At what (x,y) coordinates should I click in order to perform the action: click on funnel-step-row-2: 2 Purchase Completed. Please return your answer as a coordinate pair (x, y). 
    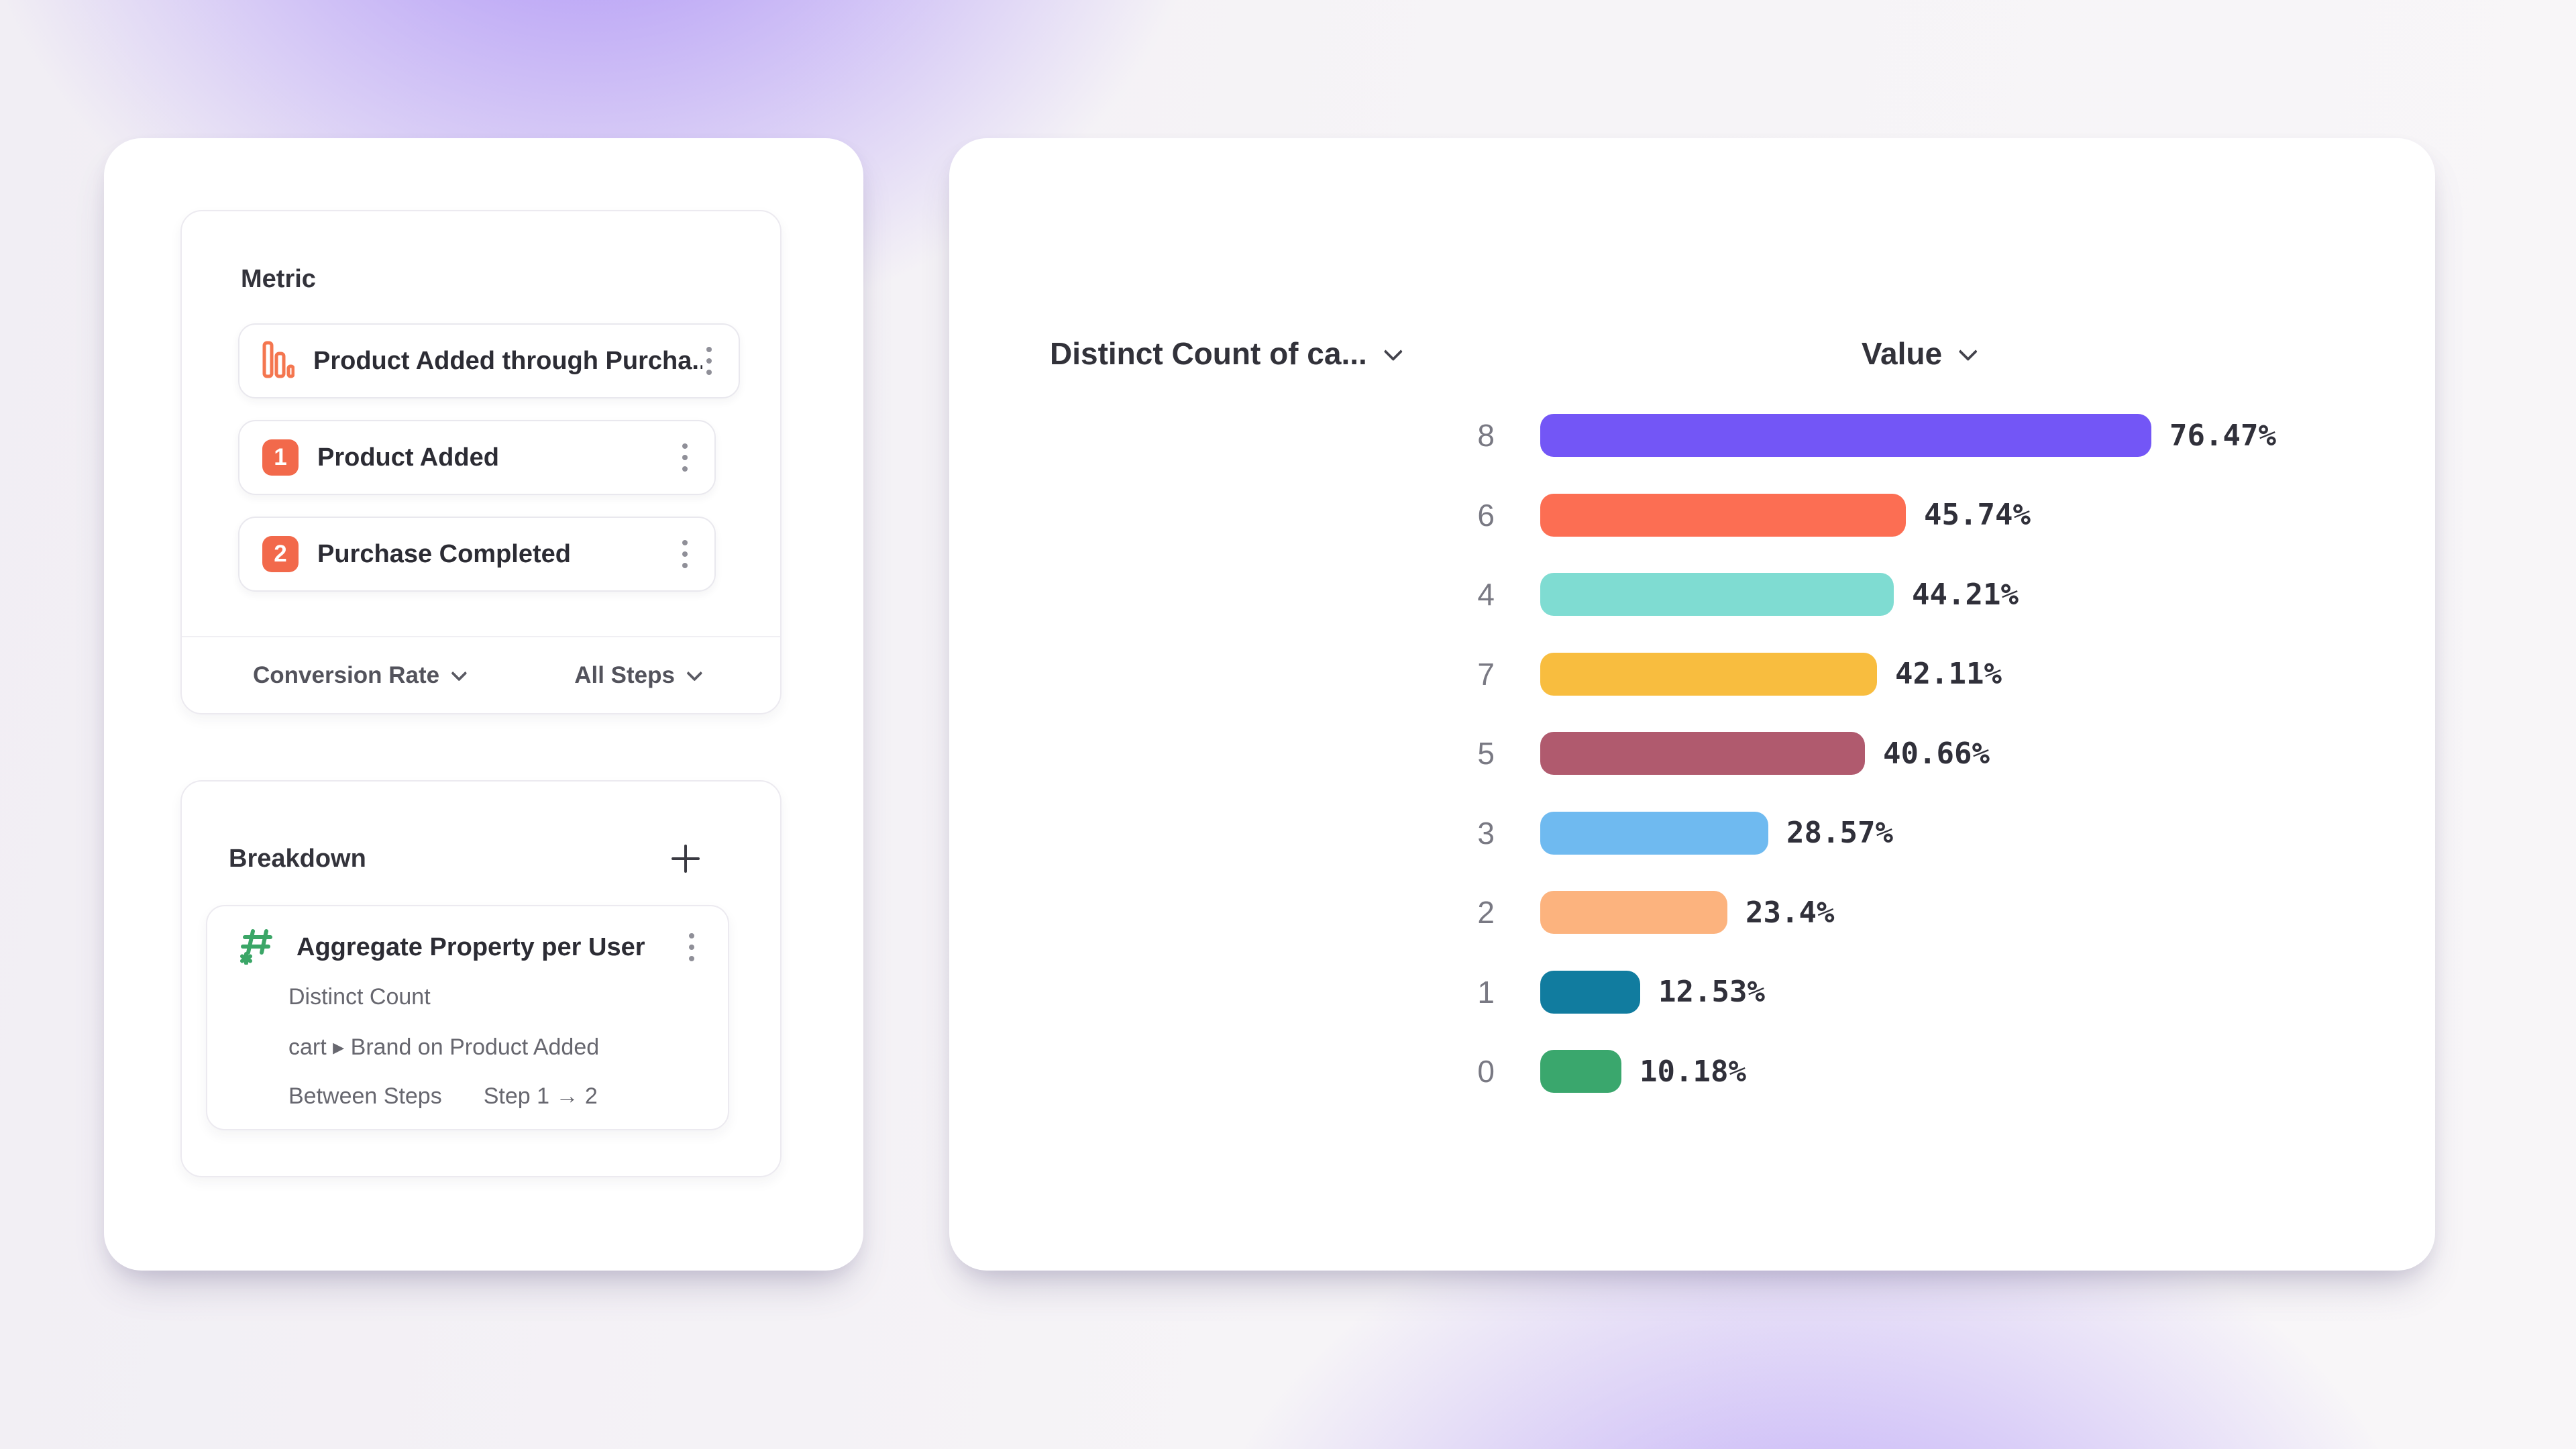
    Looking at the image, I should click on (477, 554).